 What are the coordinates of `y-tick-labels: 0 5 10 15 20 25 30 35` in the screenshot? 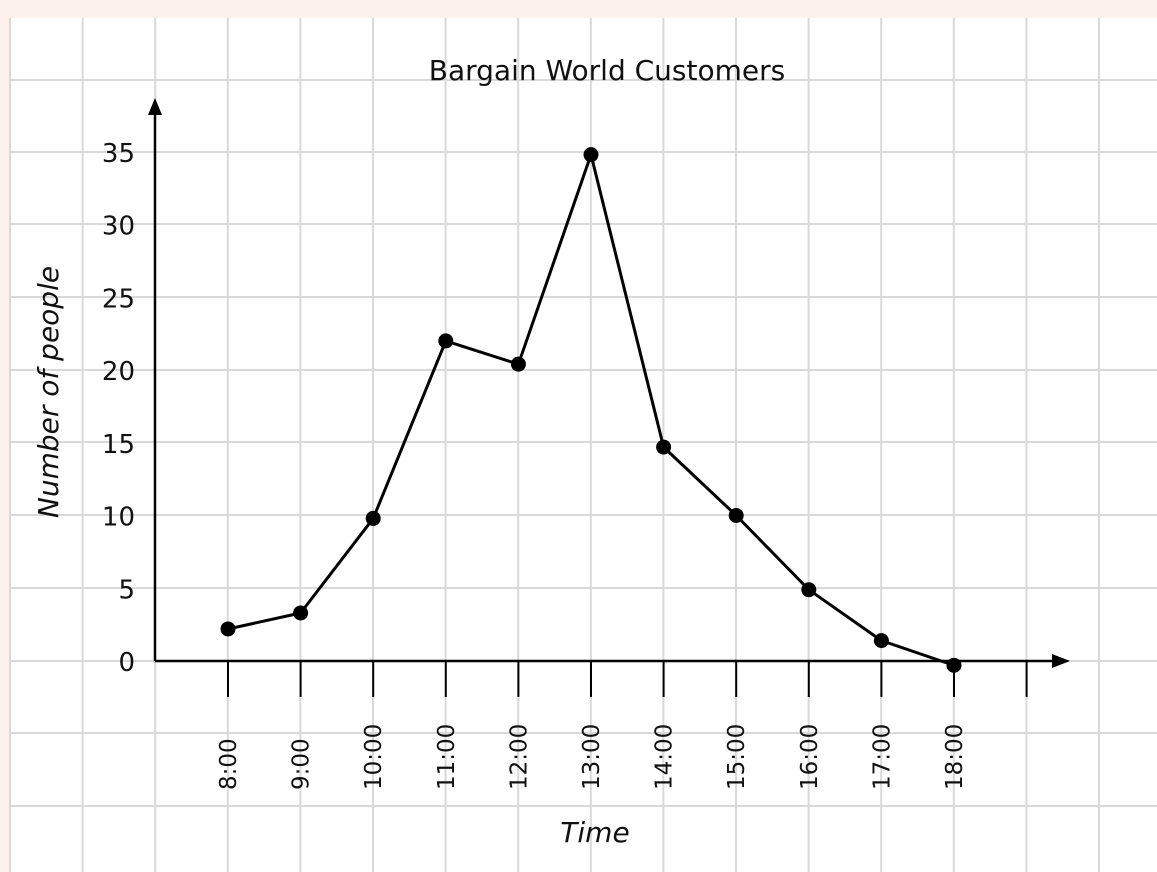 It's located at (118, 408).